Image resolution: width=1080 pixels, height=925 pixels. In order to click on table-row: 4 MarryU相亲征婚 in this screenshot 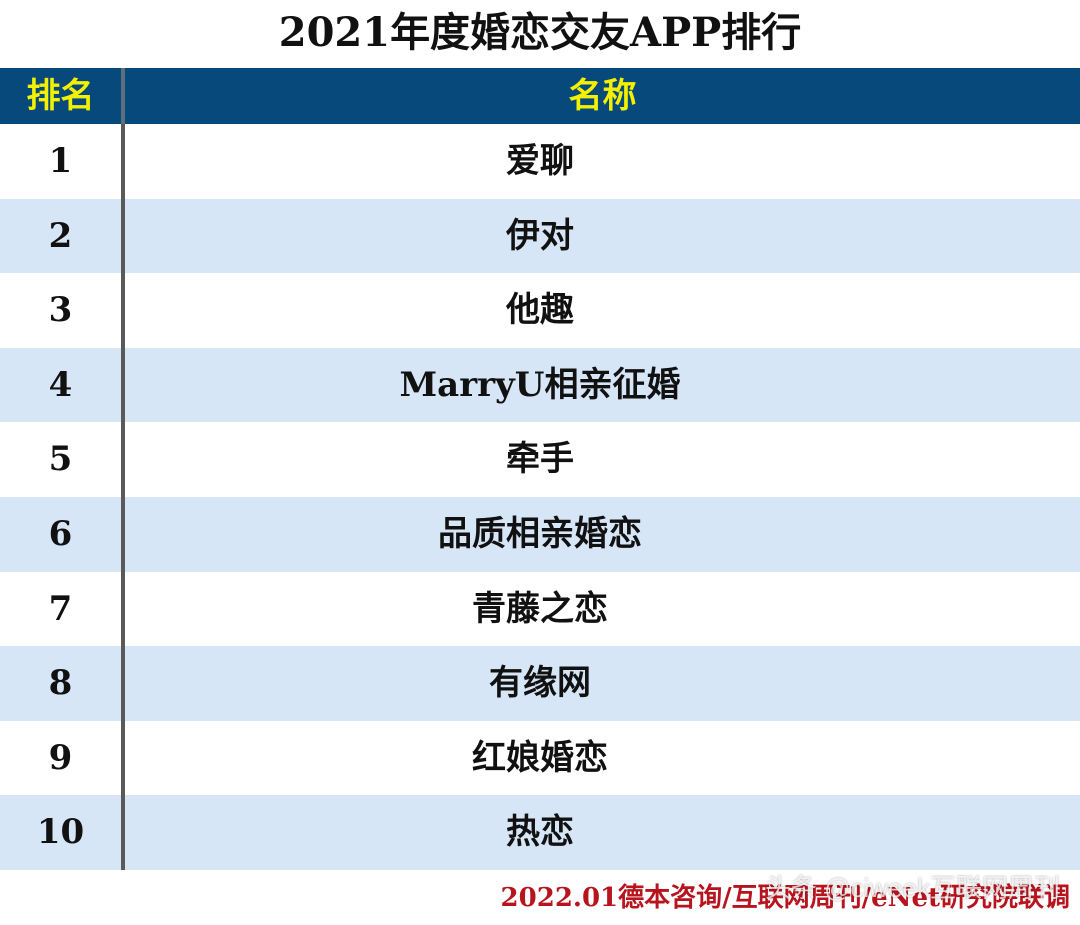, I will do `click(540, 385)`.